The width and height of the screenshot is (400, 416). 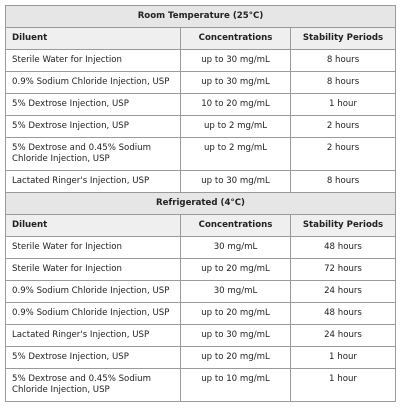 I want to click on cell: 10 to 20 mg/mL, so click(x=235, y=104).